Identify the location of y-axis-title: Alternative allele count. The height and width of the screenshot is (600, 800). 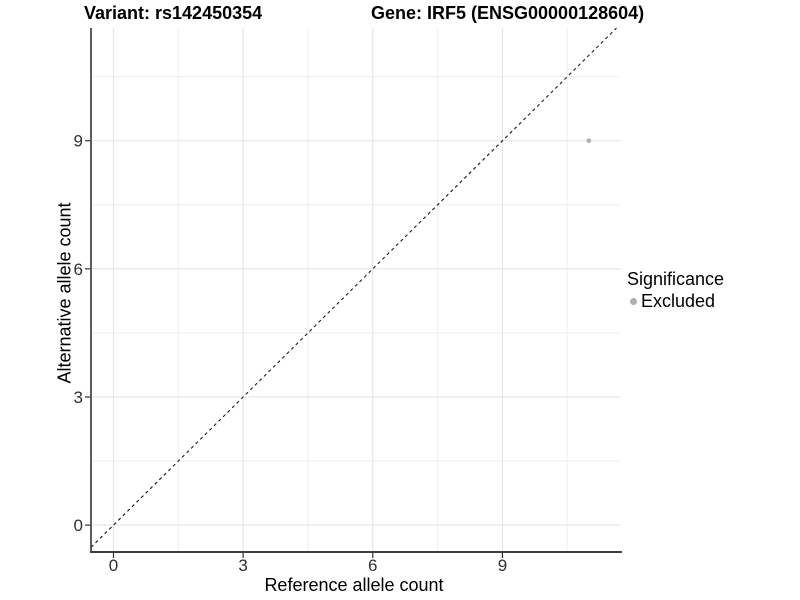
(64, 293).